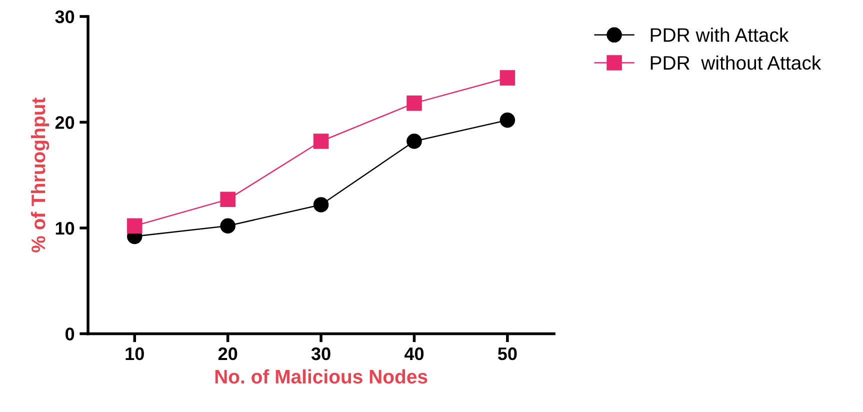 Image resolution: width=863 pixels, height=412 pixels. What do you see at coordinates (70, 334) in the screenshot?
I see `y-tick-label: 0` at bounding box center [70, 334].